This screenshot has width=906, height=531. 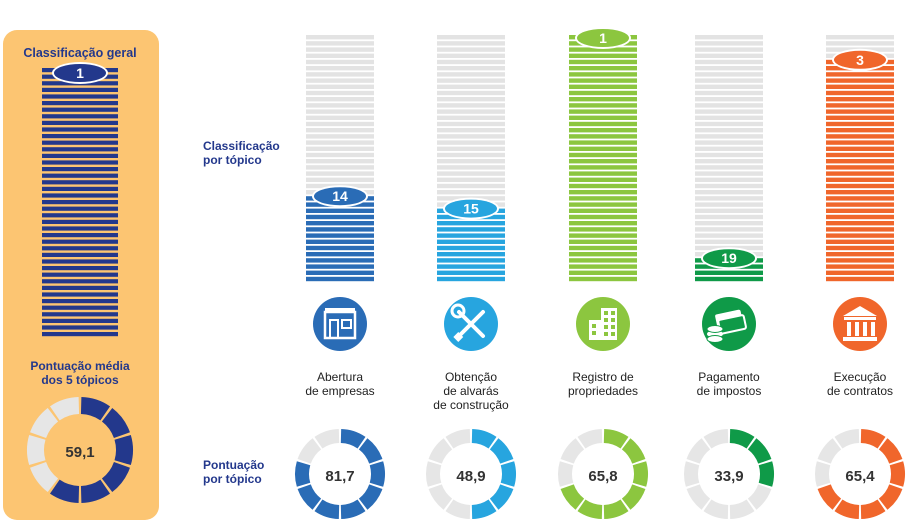 I want to click on topic-icon-bg-contratos, so click(x=860, y=324).